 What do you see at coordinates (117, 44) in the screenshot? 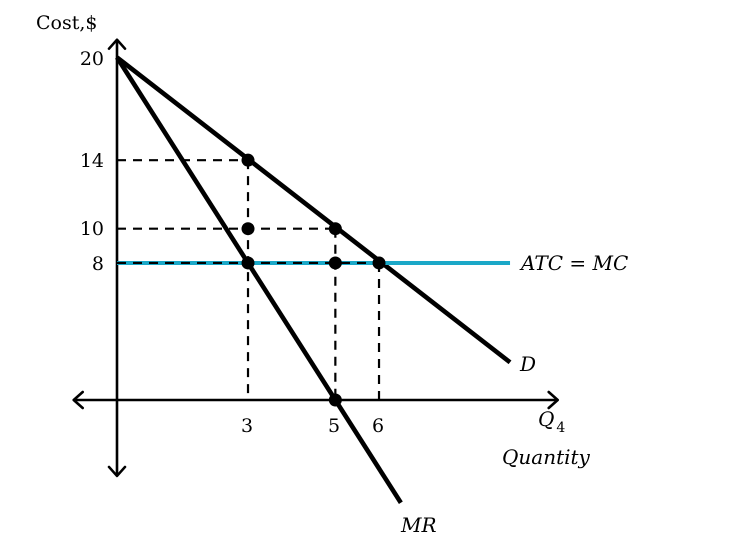
I see `y-axis-arrow-up` at bounding box center [117, 44].